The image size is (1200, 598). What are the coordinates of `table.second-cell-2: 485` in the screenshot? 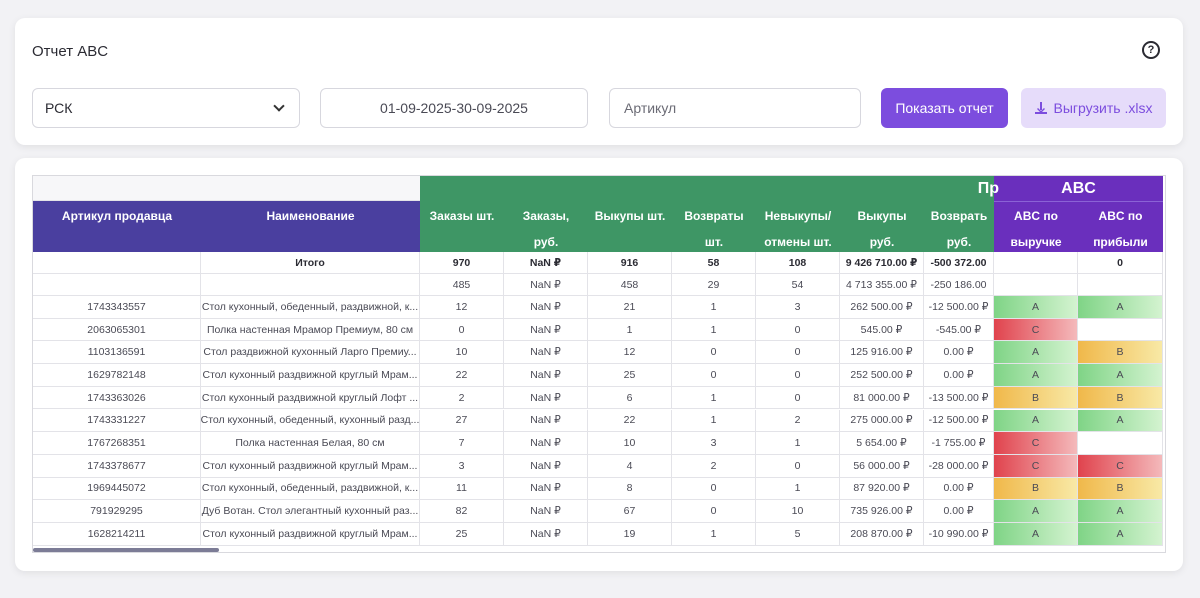 It's located at (462, 285).